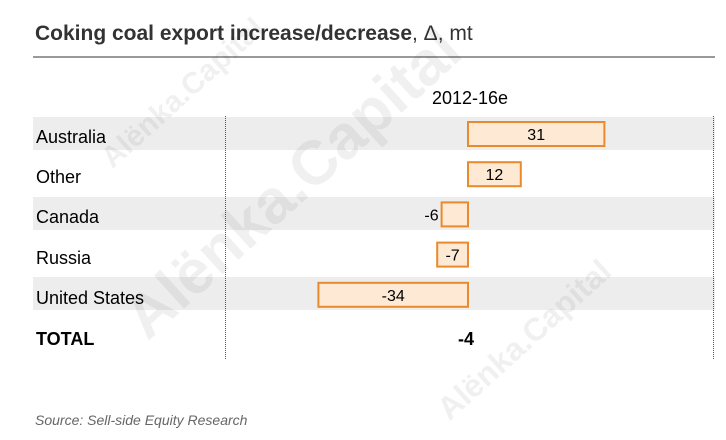 The width and height of the screenshot is (726, 440). I want to click on data-label: -7, so click(452, 256).